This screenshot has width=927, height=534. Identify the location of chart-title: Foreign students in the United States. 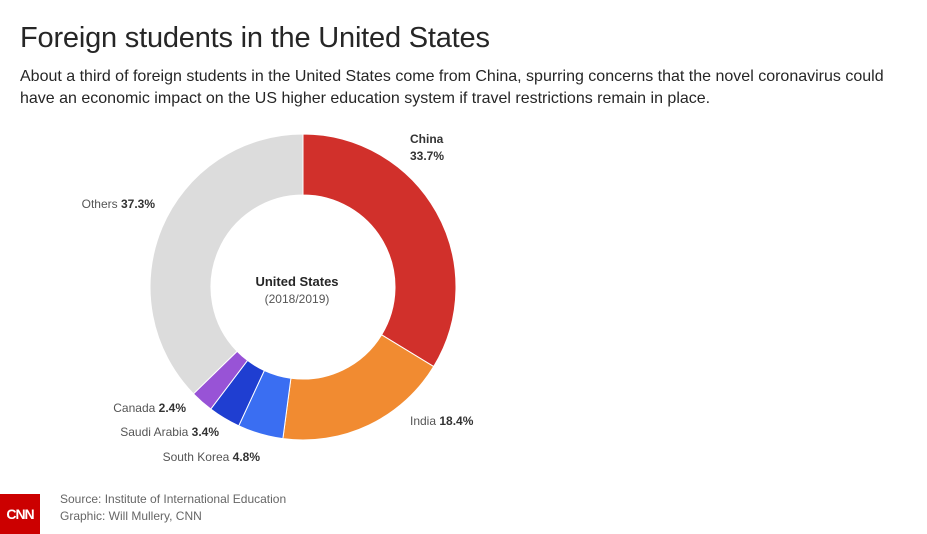
(255, 38).